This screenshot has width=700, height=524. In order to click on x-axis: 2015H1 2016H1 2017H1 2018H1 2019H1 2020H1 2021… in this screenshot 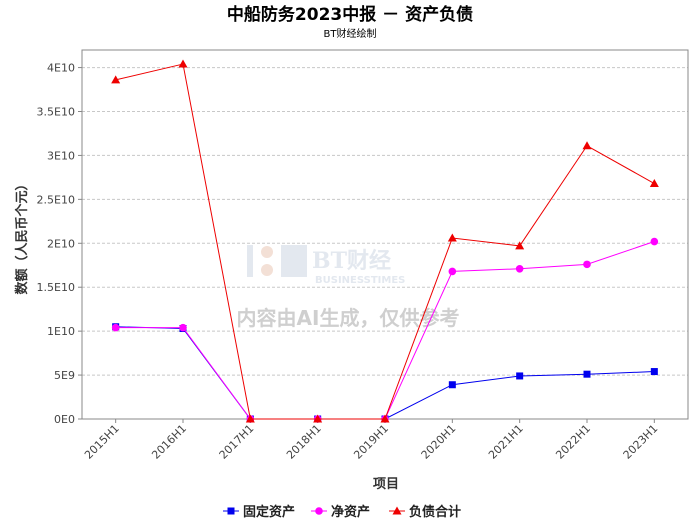, I will do `click(371, 440)`.